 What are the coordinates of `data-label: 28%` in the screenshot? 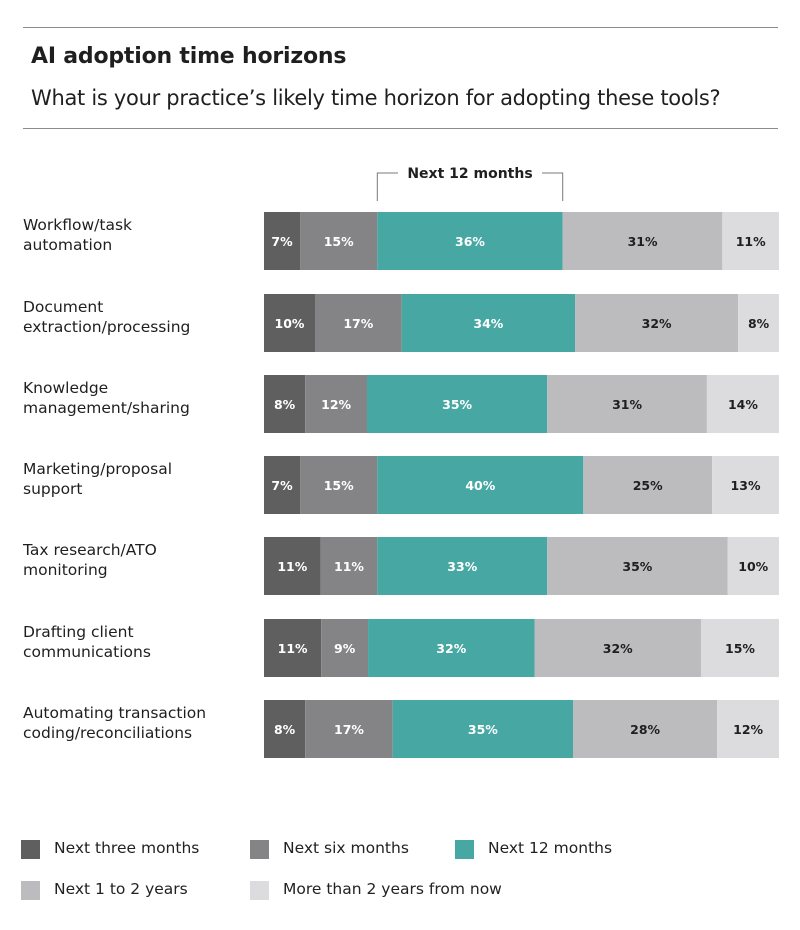 It's located at (645, 729).